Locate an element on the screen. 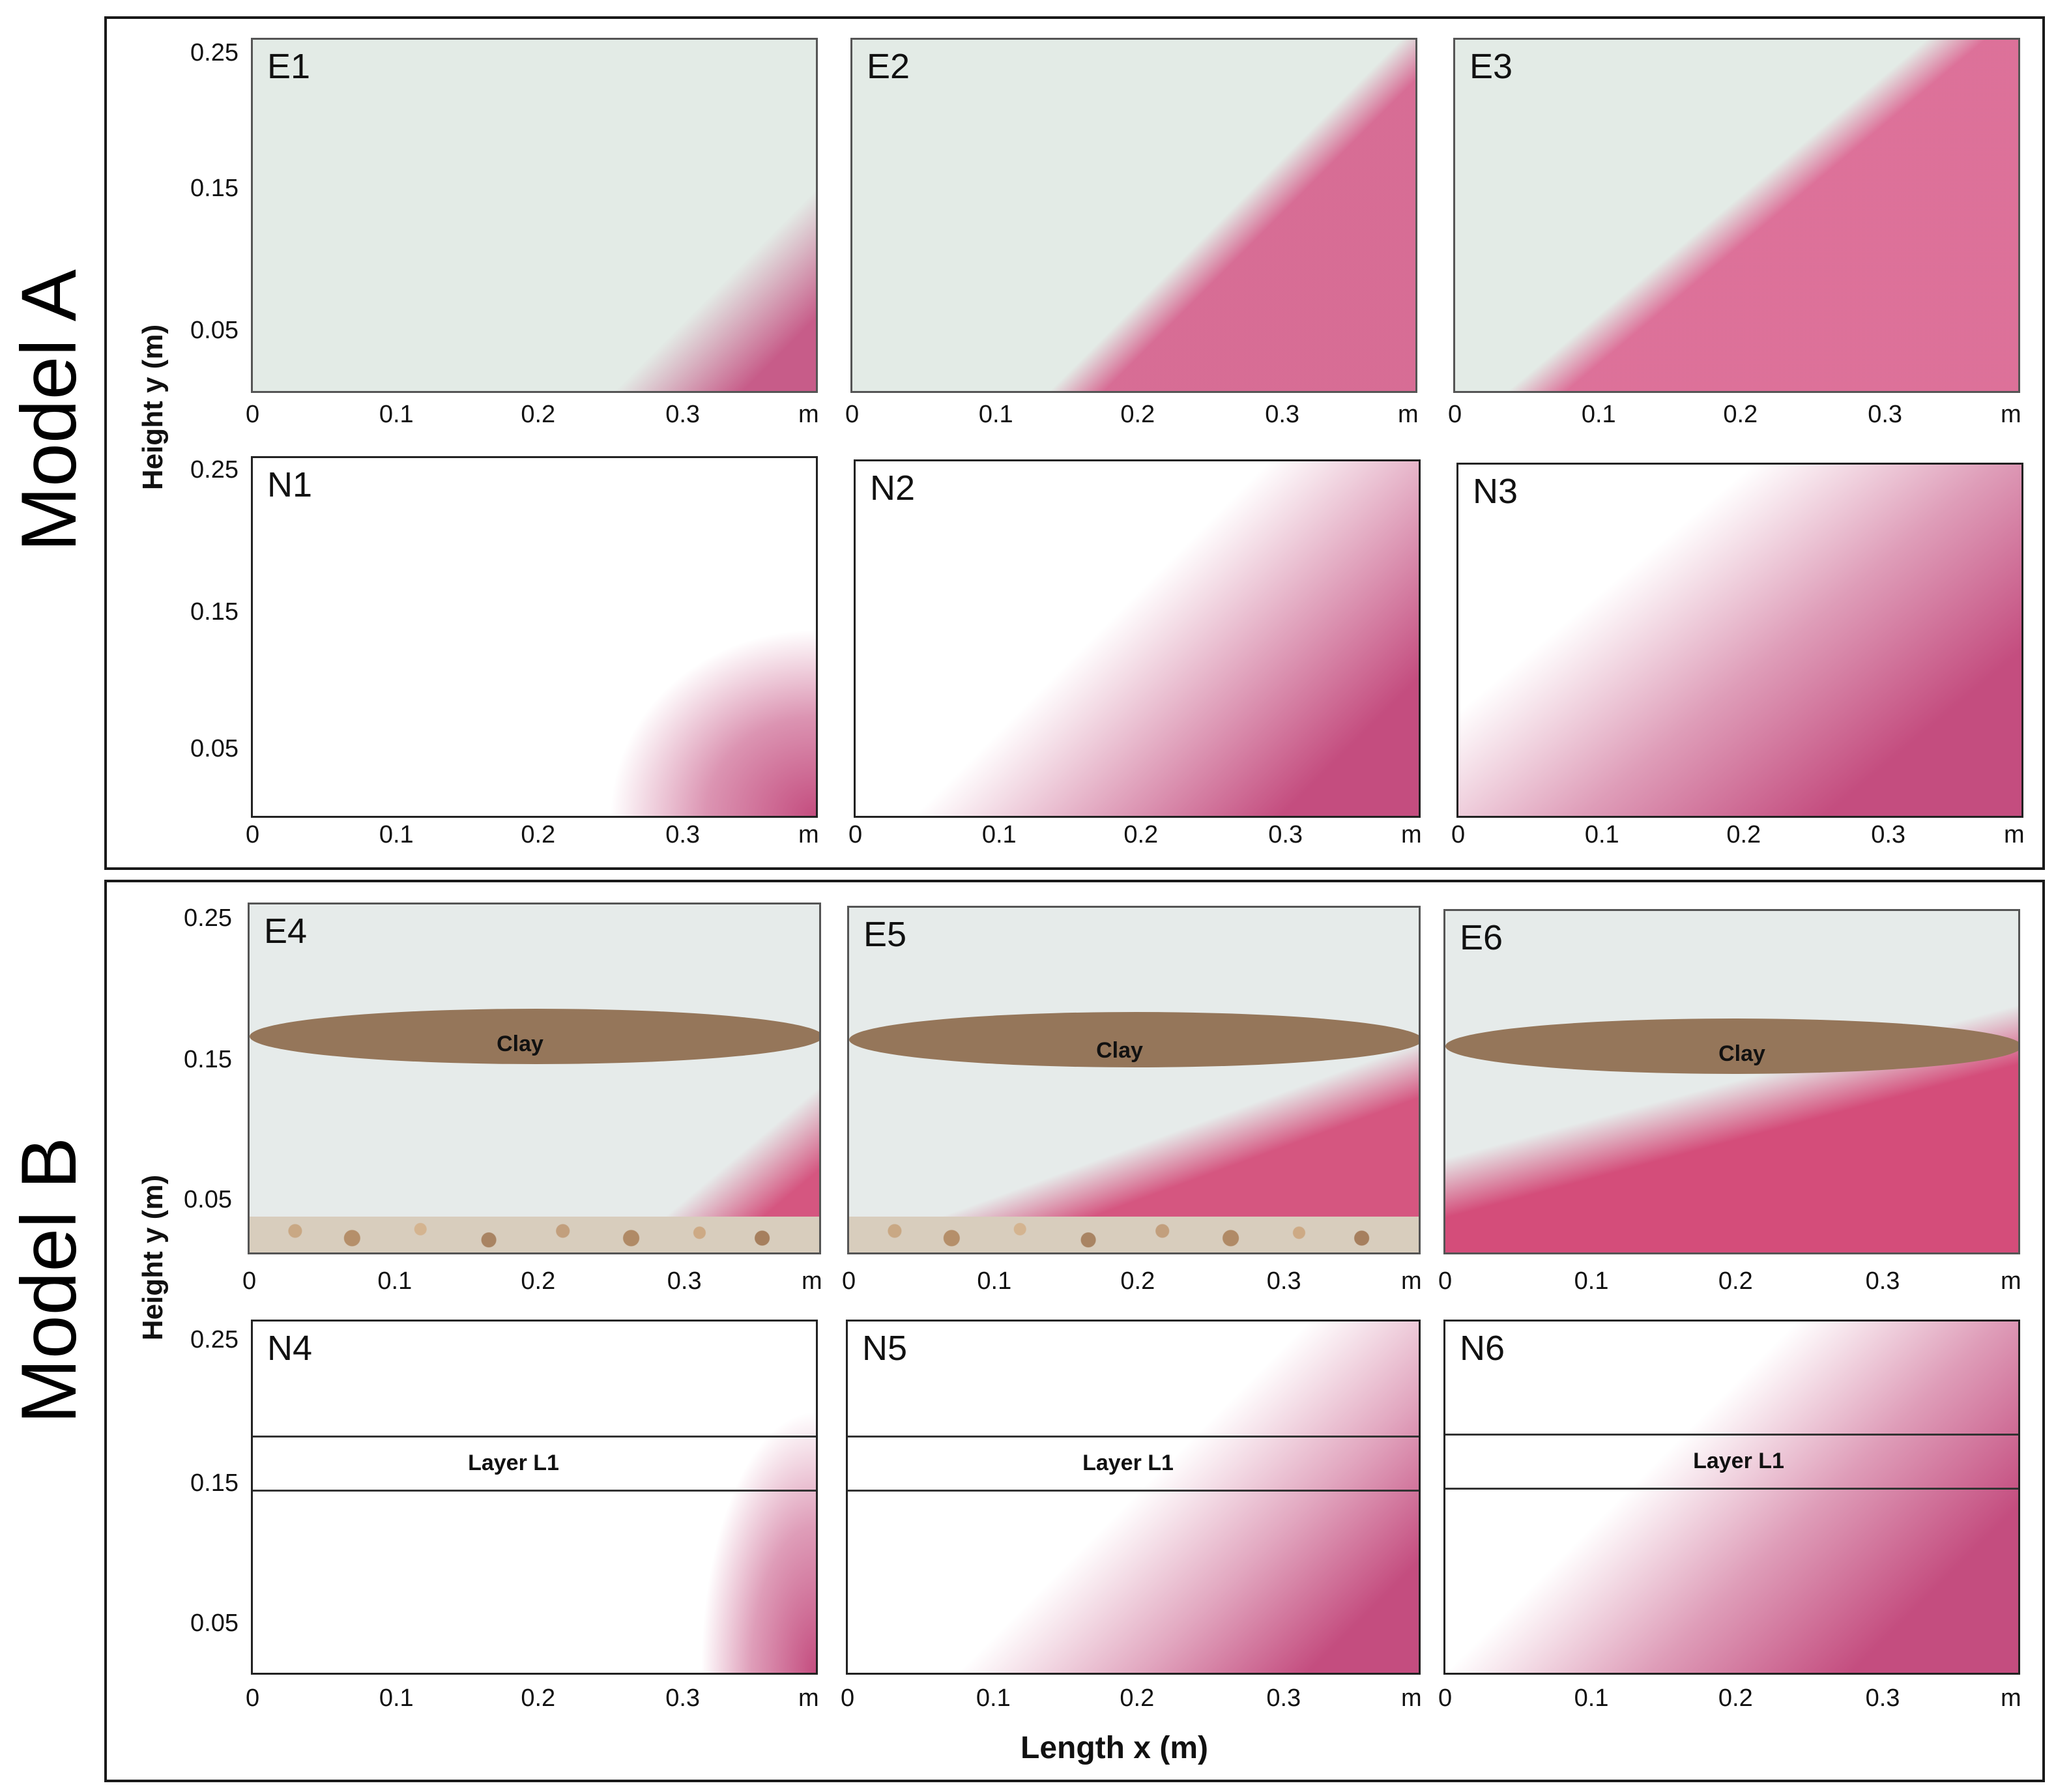 Image resolution: width=2056 pixels, height=1792 pixels. panel-label: E2 is located at coordinates (888, 66).